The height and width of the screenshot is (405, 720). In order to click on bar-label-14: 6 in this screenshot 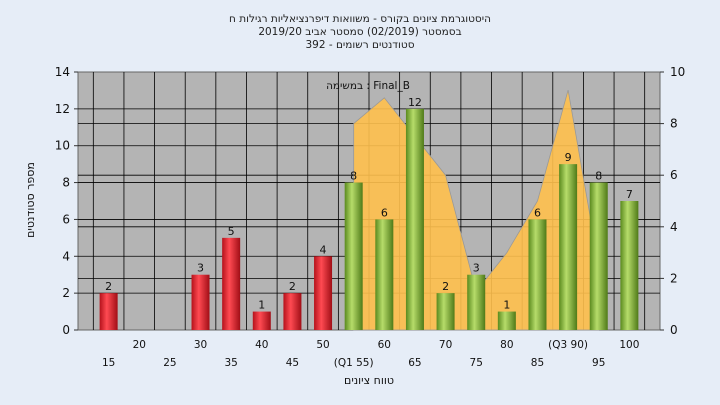, I will do `click(537, 212)`.